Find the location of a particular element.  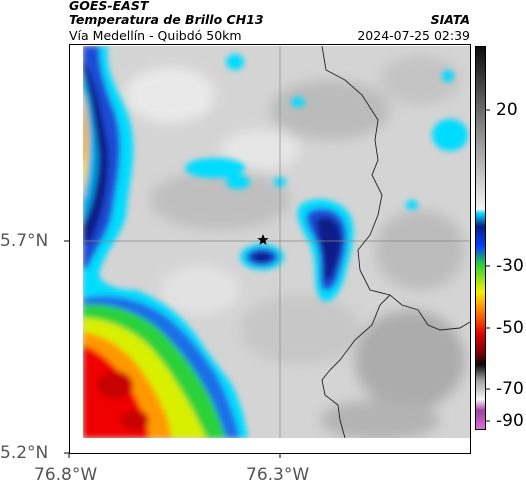

star-icon is located at coordinates (263, 239).